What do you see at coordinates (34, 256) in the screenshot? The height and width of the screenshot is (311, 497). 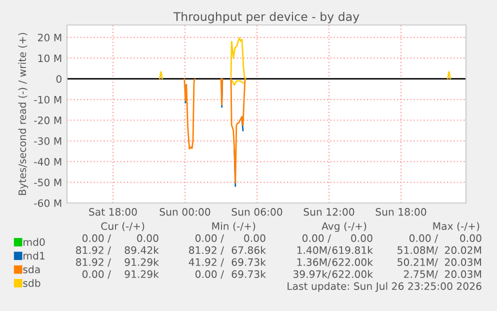 I see `legend-label: md1` at bounding box center [34, 256].